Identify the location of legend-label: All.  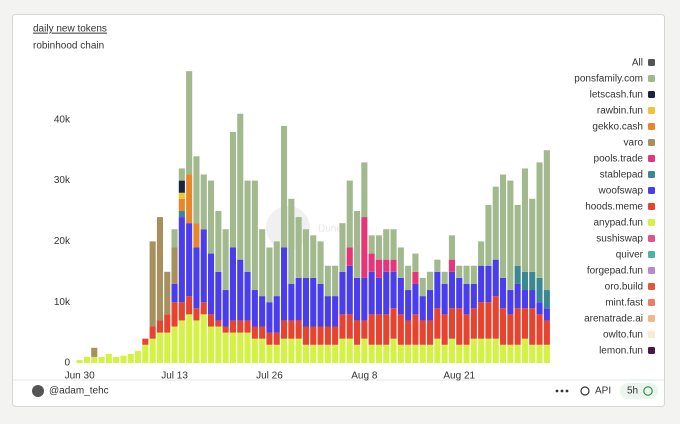
(637, 63).